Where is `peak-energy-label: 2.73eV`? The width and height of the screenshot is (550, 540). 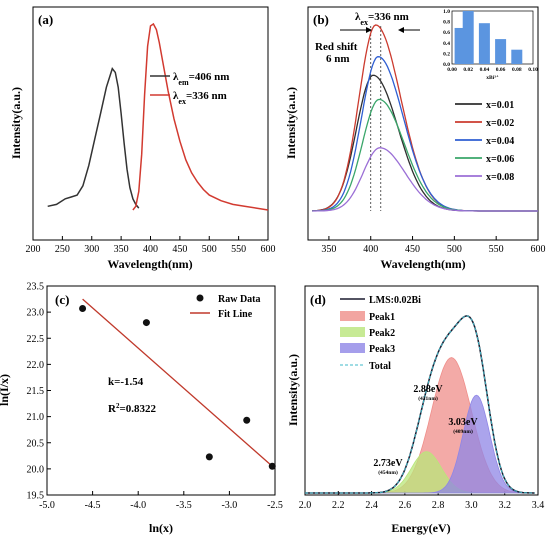 peak-energy-label: 2.73eV is located at coordinates (388, 463).